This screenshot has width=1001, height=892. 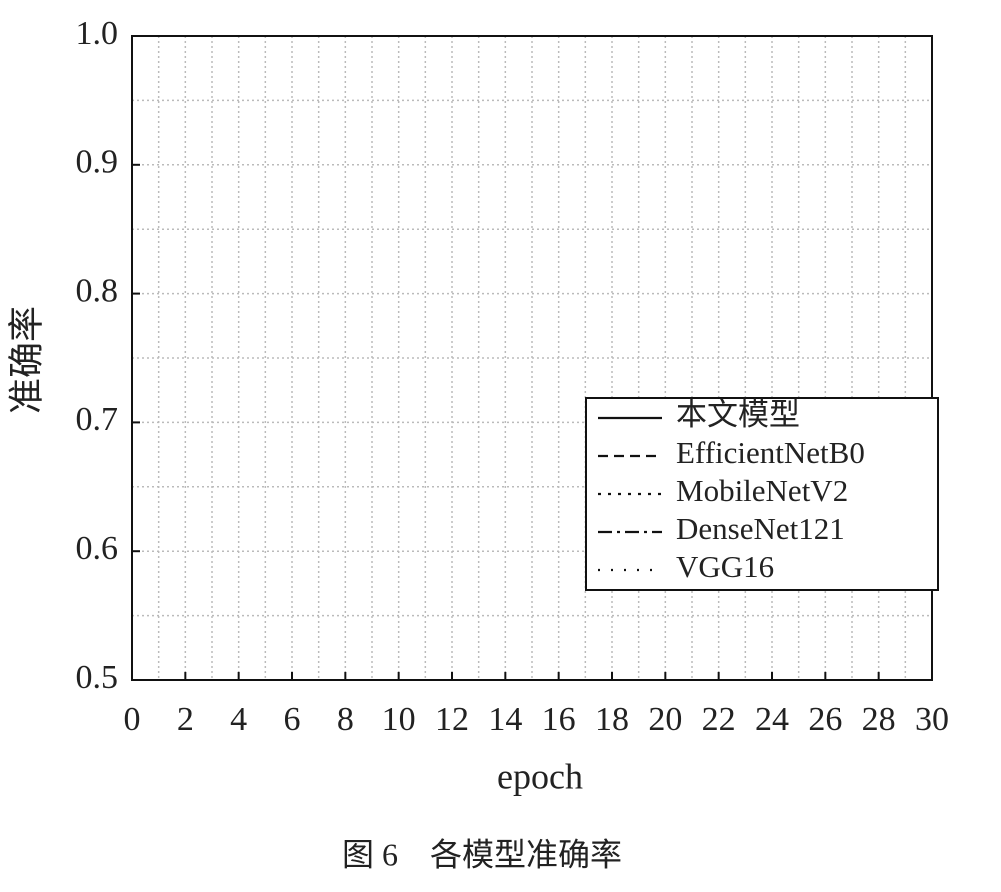 What do you see at coordinates (345, 719) in the screenshot?
I see `x-tick-label: 8` at bounding box center [345, 719].